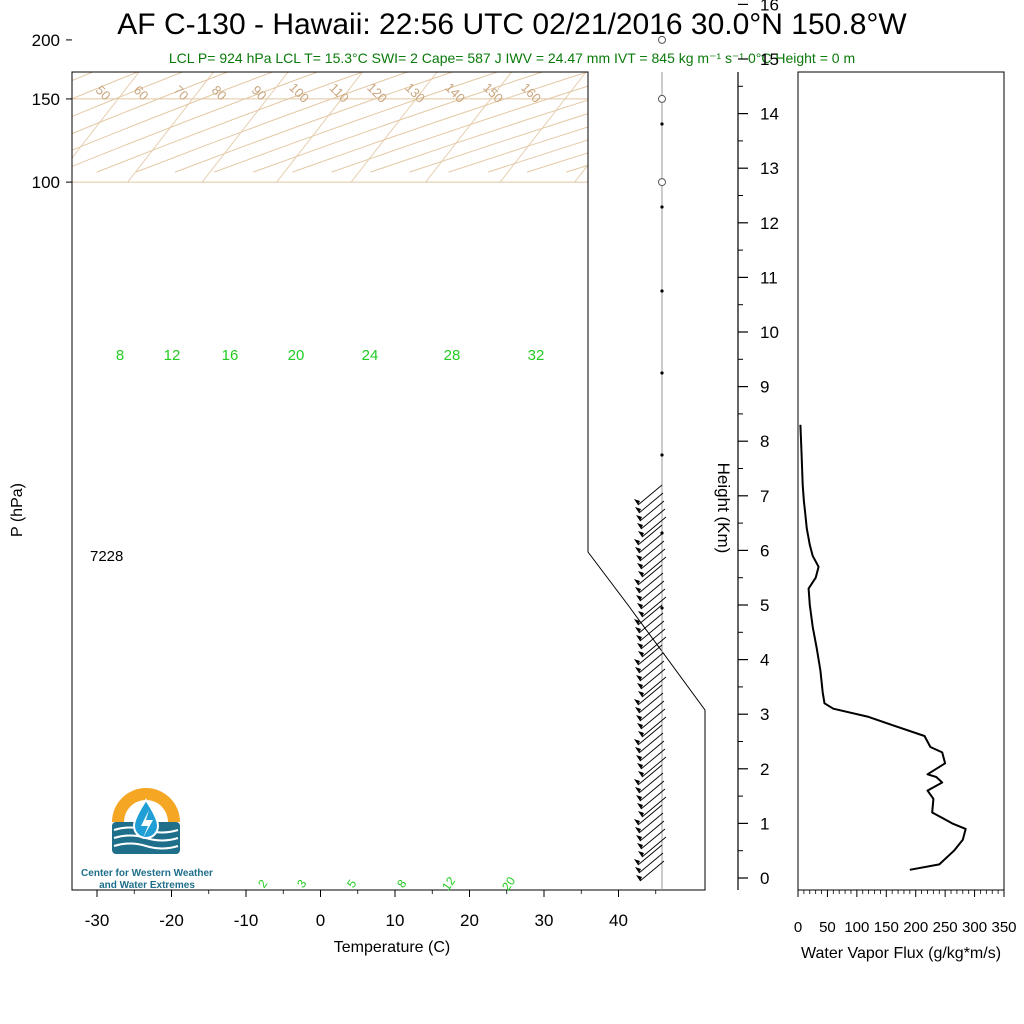  What do you see at coordinates (296, 355) in the screenshot?
I see `mixing-ratio-label: 20` at bounding box center [296, 355].